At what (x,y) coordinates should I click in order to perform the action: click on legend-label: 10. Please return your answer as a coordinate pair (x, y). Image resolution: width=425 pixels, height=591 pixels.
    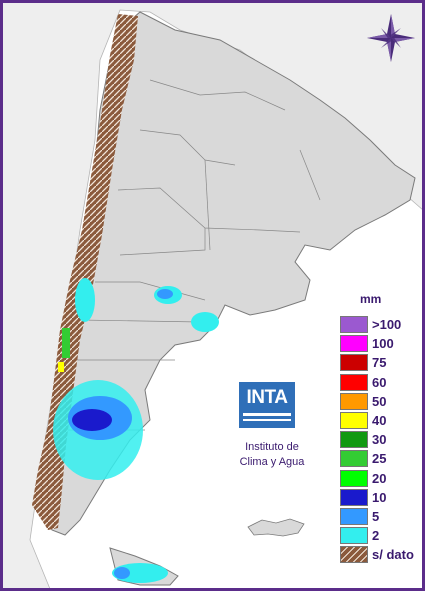
    Looking at the image, I should click on (379, 497).